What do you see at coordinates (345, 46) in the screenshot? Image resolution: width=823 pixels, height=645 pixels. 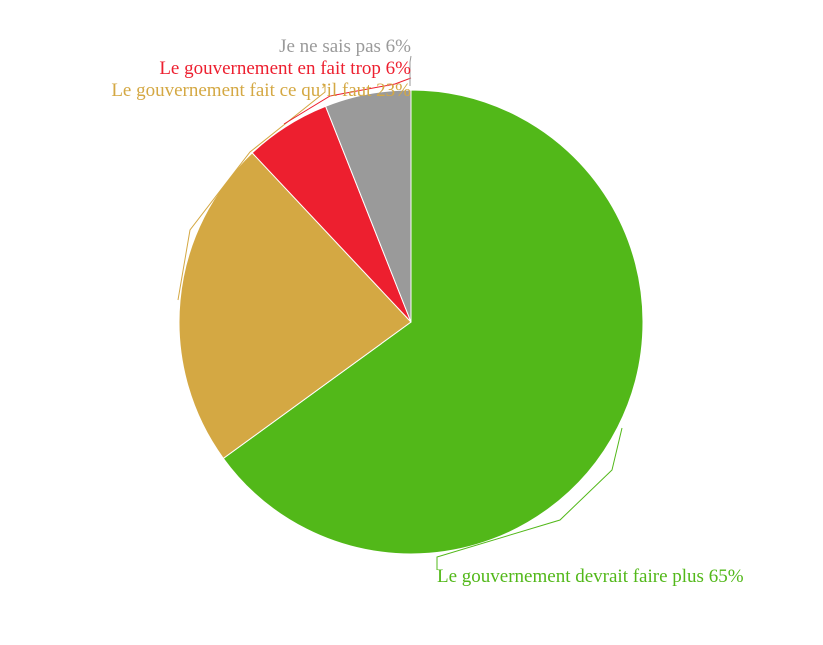 I see `slice-label-4: Je ne sais pas 6%` at bounding box center [345, 46].